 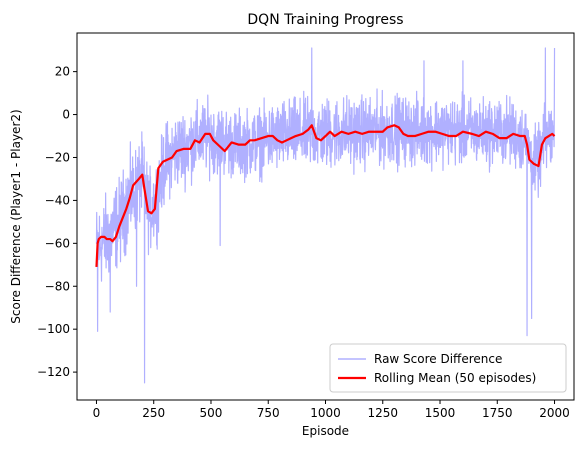 I want to click on x-tick-label: 2000, so click(x=554, y=413).